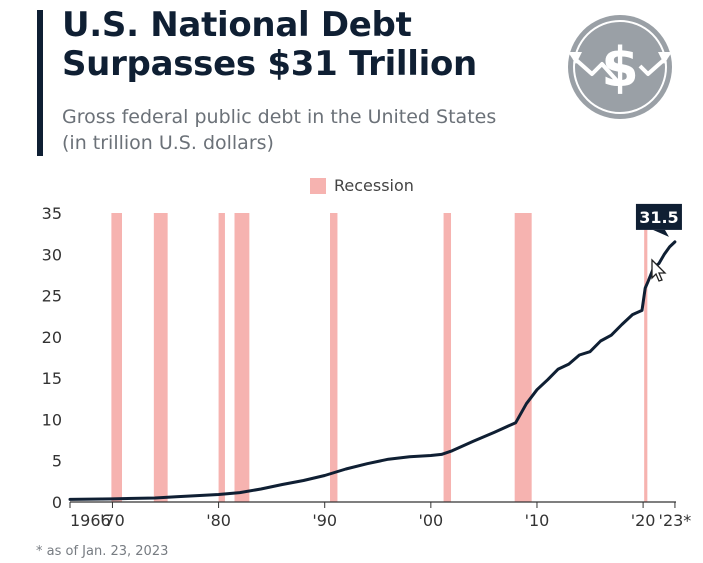 This screenshot has height=563, width=703. What do you see at coordinates (168, 143) in the screenshot?
I see `subtitle-line-2: (in trillion U.S. dollars)` at bounding box center [168, 143].